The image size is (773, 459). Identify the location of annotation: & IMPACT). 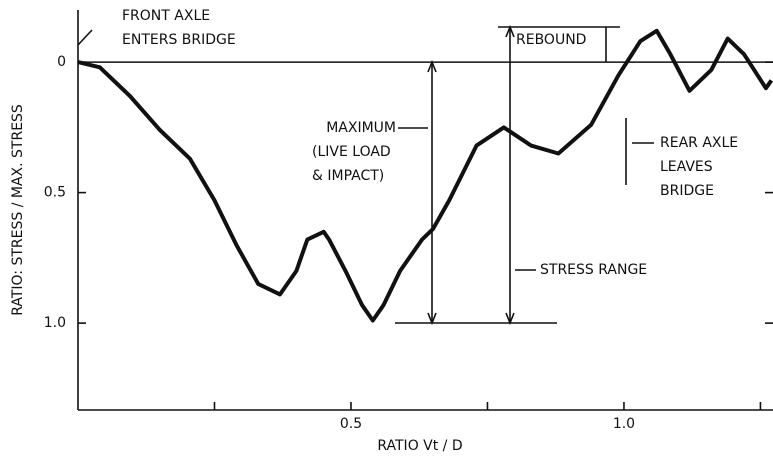
(348, 176).